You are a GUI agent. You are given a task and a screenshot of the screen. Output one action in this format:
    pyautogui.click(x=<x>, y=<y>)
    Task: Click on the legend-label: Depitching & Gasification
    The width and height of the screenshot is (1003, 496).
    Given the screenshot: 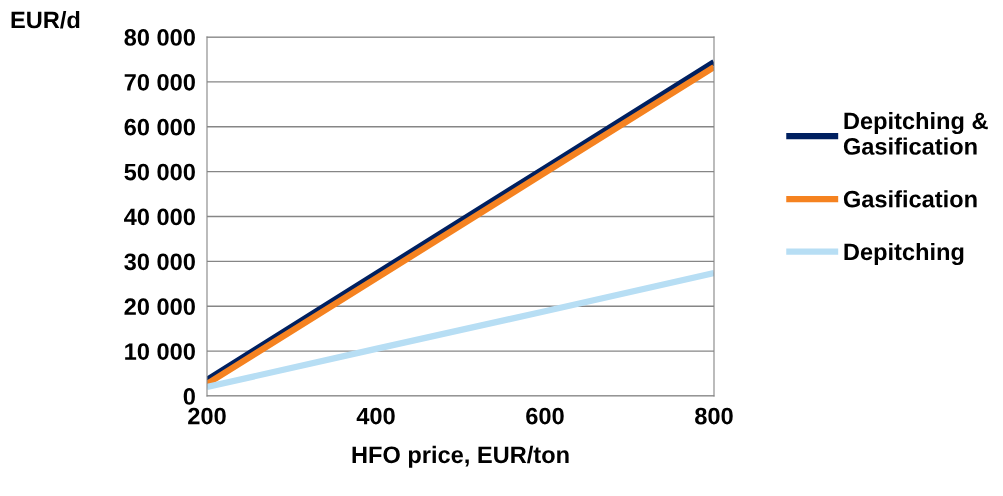 What is the action you would take?
    pyautogui.click(x=915, y=133)
    